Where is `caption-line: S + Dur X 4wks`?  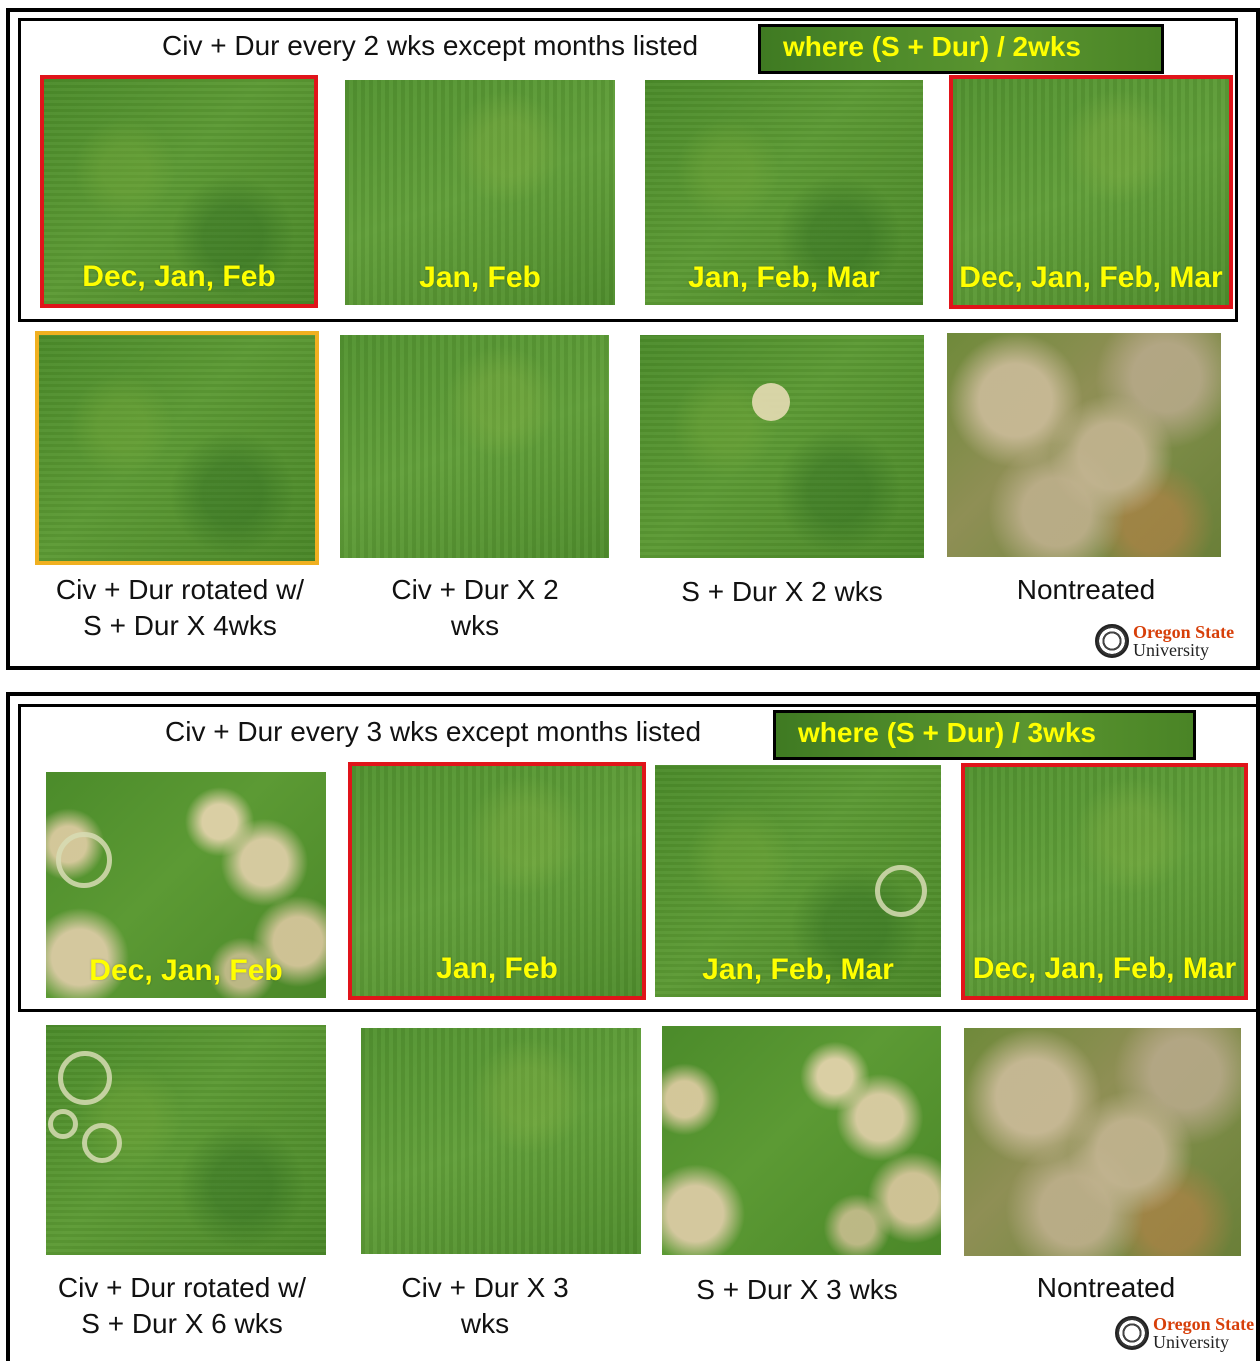 caption-line: S + Dur X 4wks is located at coordinates (180, 625).